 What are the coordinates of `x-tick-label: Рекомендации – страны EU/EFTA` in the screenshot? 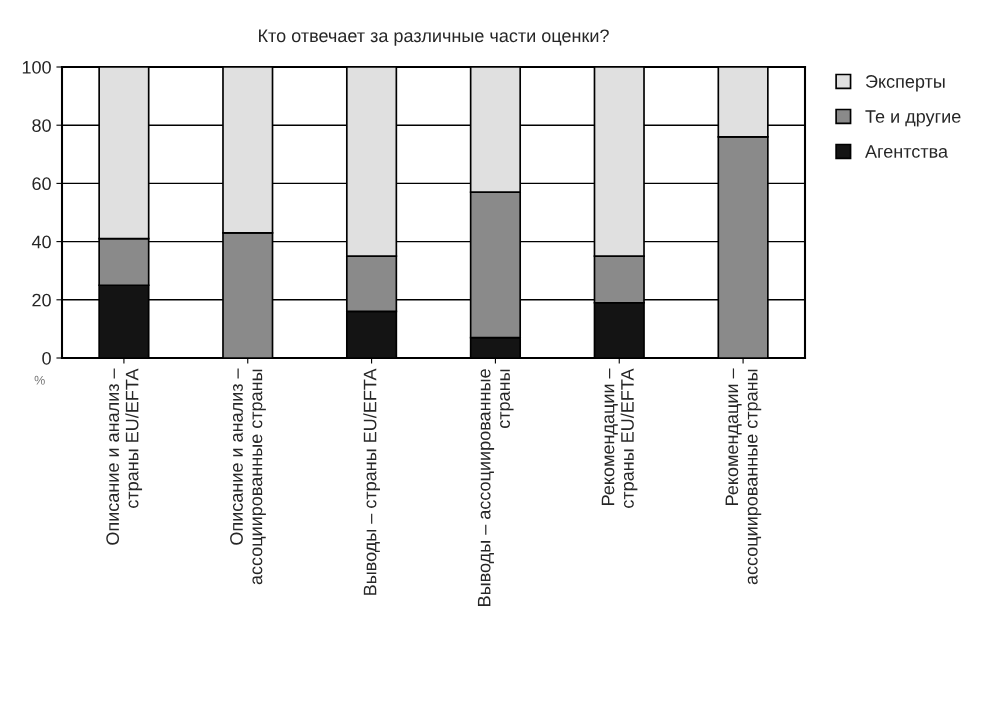 It's located at (619, 438).